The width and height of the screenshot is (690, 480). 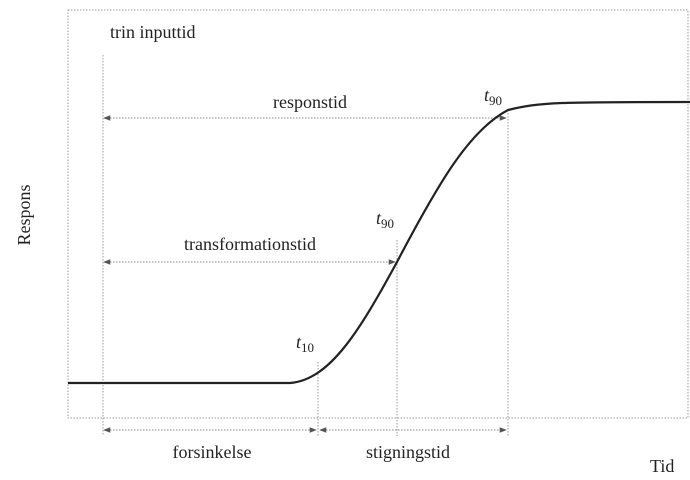 What do you see at coordinates (24, 214) in the screenshot?
I see `y-axis-label: Respons` at bounding box center [24, 214].